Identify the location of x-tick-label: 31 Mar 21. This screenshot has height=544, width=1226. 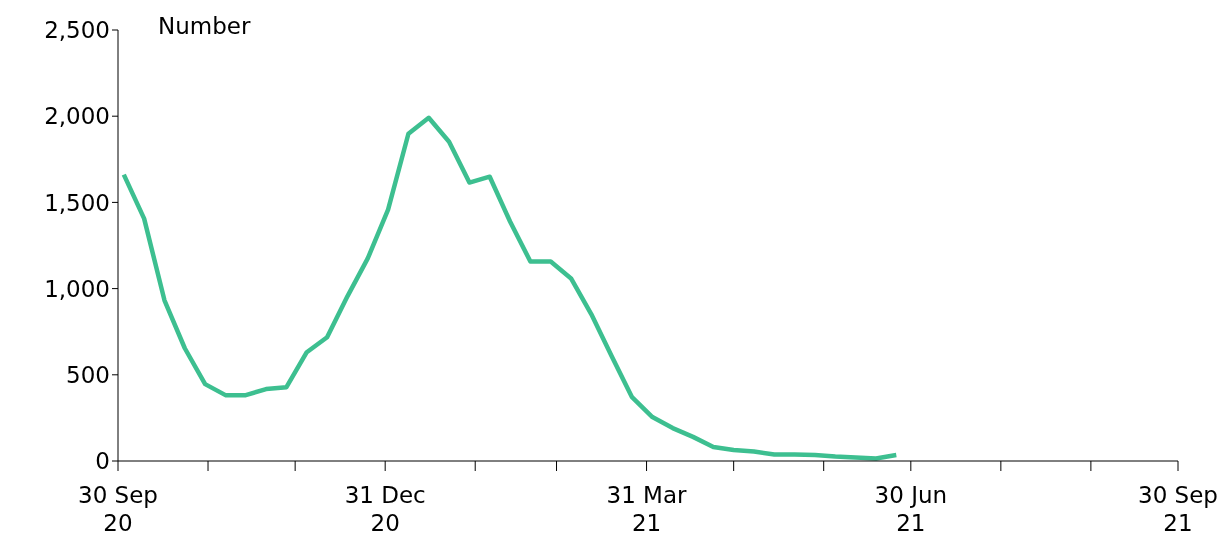
(647, 509).